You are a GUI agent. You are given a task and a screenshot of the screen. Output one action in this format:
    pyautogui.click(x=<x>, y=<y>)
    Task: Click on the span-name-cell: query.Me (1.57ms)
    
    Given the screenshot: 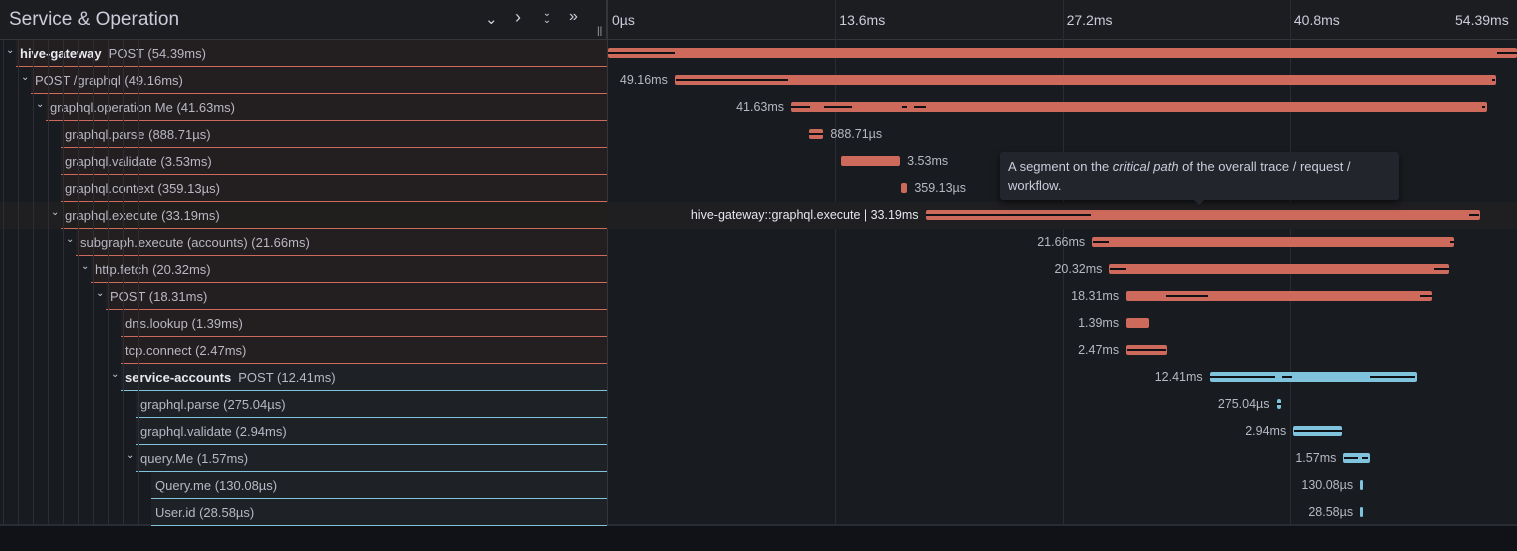 What is the action you would take?
    pyautogui.click(x=371, y=458)
    